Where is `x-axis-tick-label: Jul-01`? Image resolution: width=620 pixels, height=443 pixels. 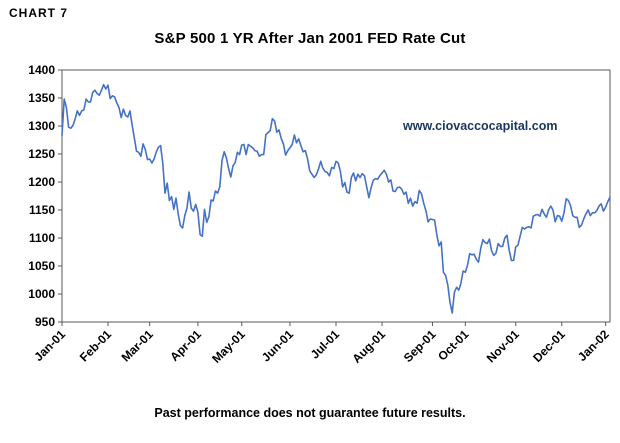
x-axis-tick-label: Jul-01 is located at coordinates (325, 344).